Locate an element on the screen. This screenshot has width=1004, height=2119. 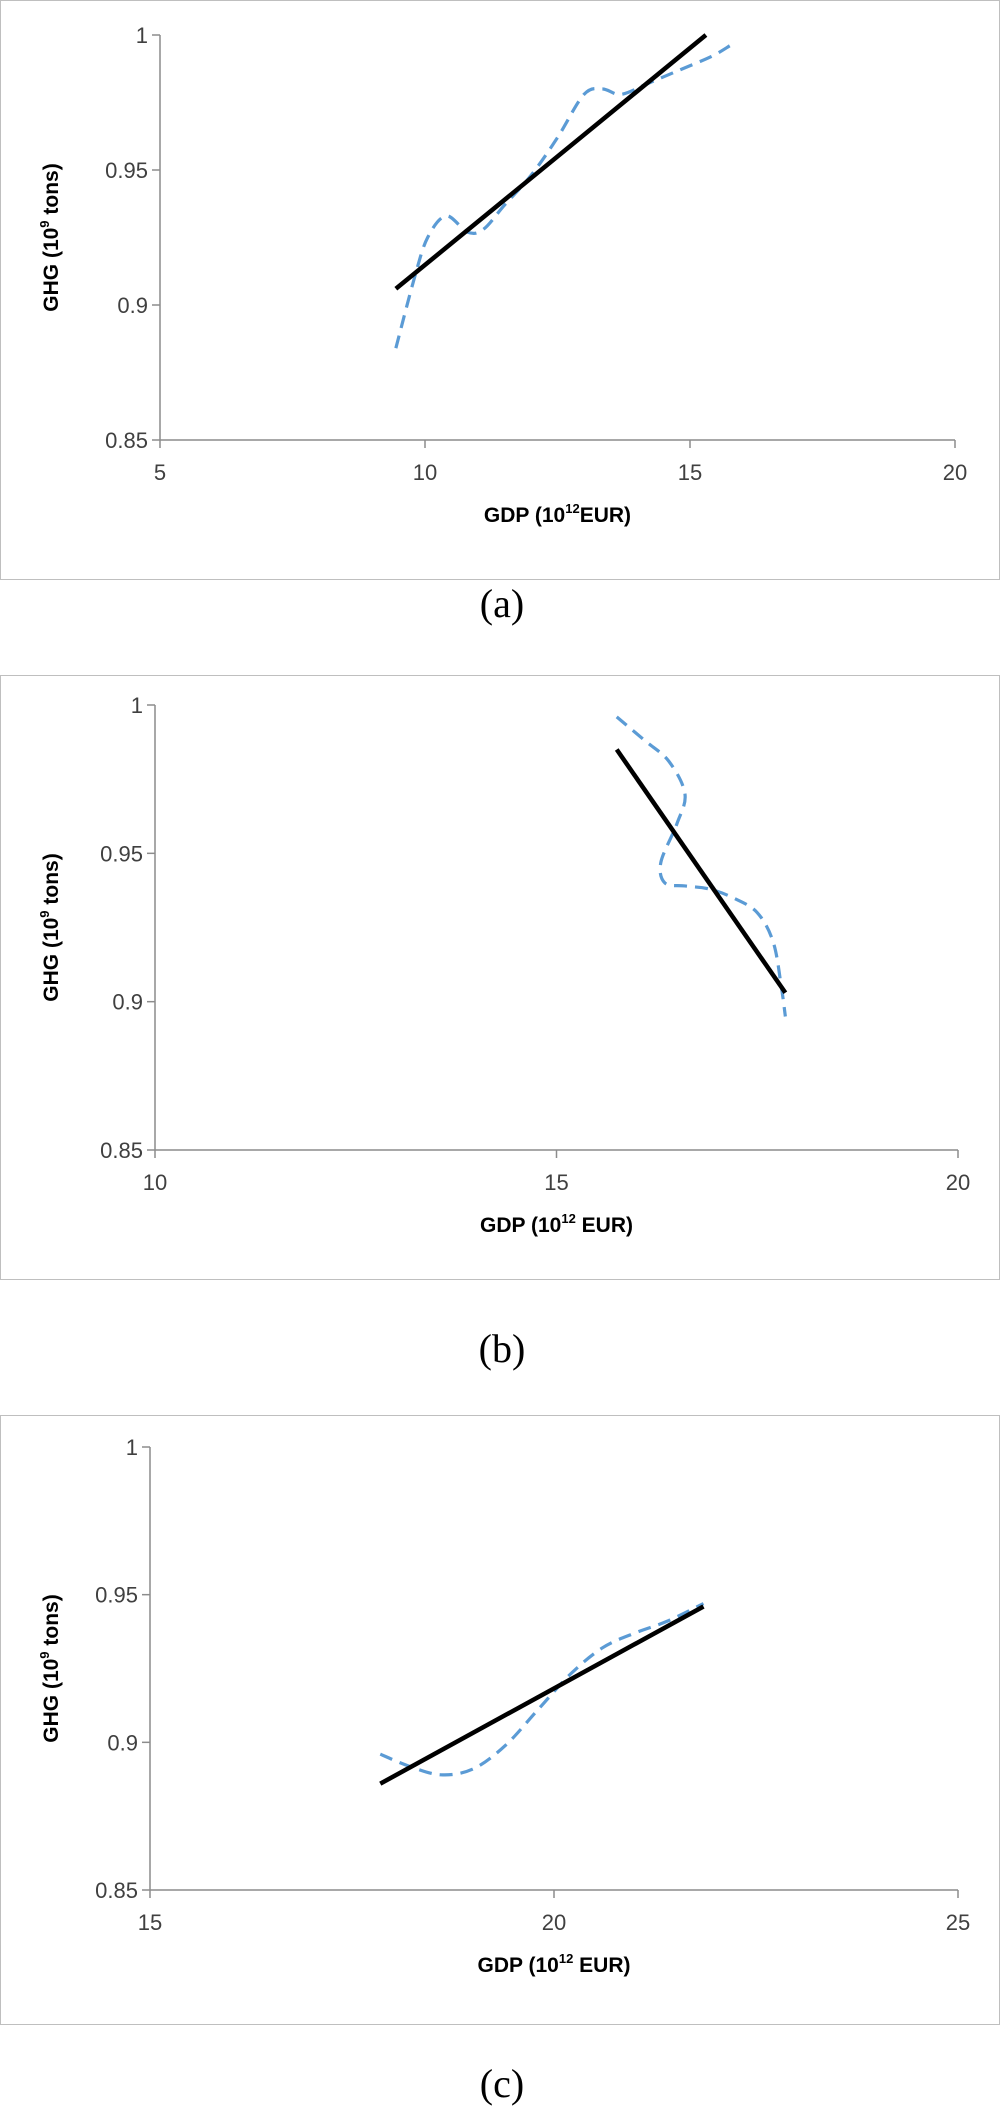
y-axis-label-c: GHG (109 tons) is located at coordinates (50, 1668).